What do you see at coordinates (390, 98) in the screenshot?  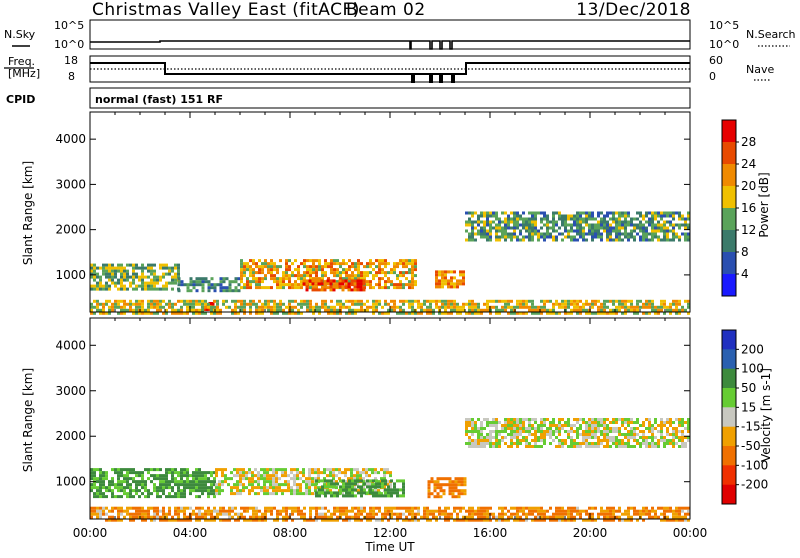 I see `cpid-panel` at bounding box center [390, 98].